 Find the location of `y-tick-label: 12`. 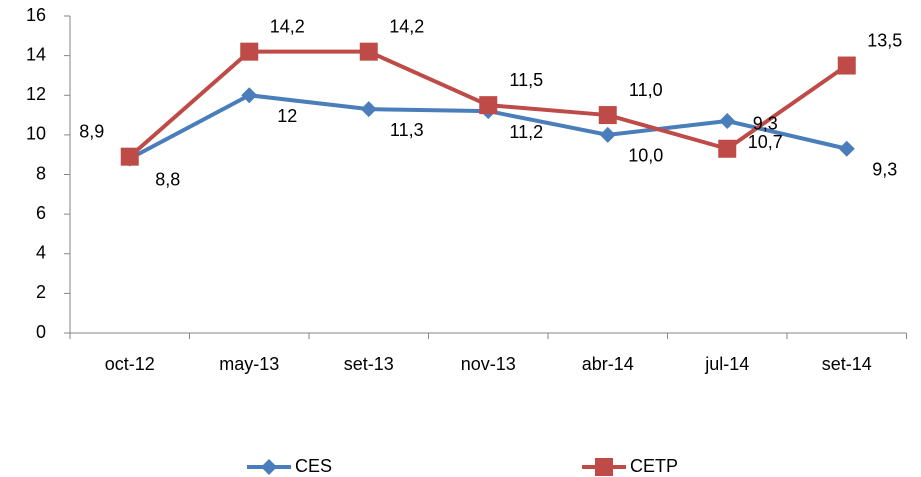

y-tick-label: 12 is located at coordinates (36, 94).